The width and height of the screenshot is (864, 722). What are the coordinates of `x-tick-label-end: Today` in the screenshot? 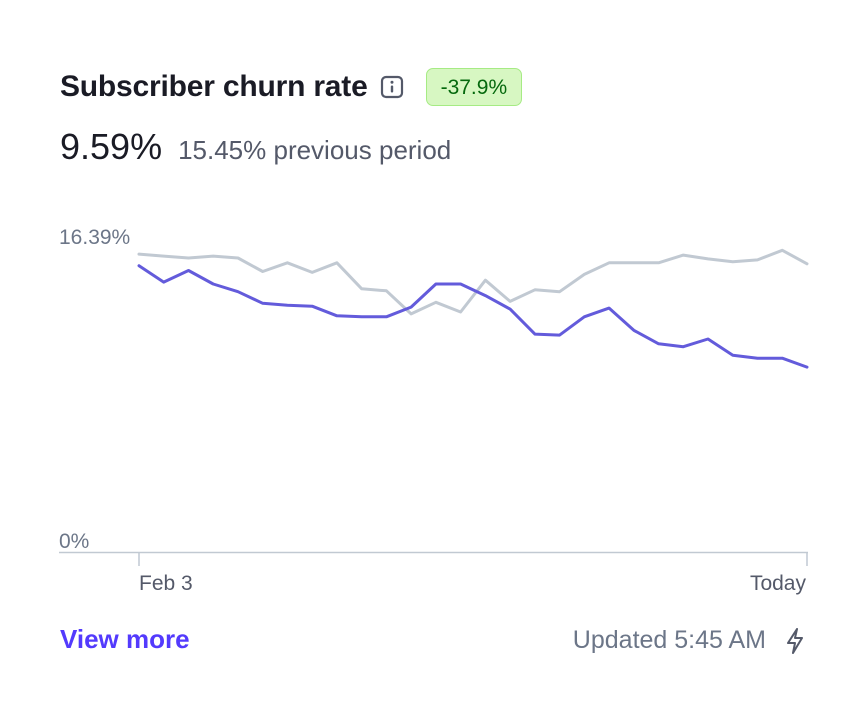 It's located at (778, 583).